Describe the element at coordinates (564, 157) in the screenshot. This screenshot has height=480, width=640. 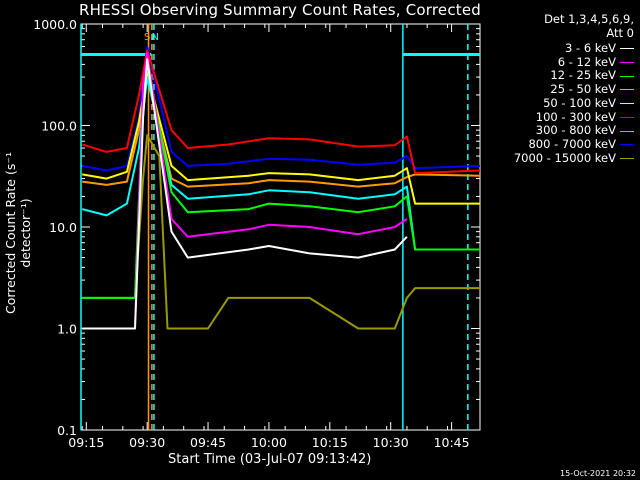
I see `legend-label: 7000 - 15000 keV` at that location.